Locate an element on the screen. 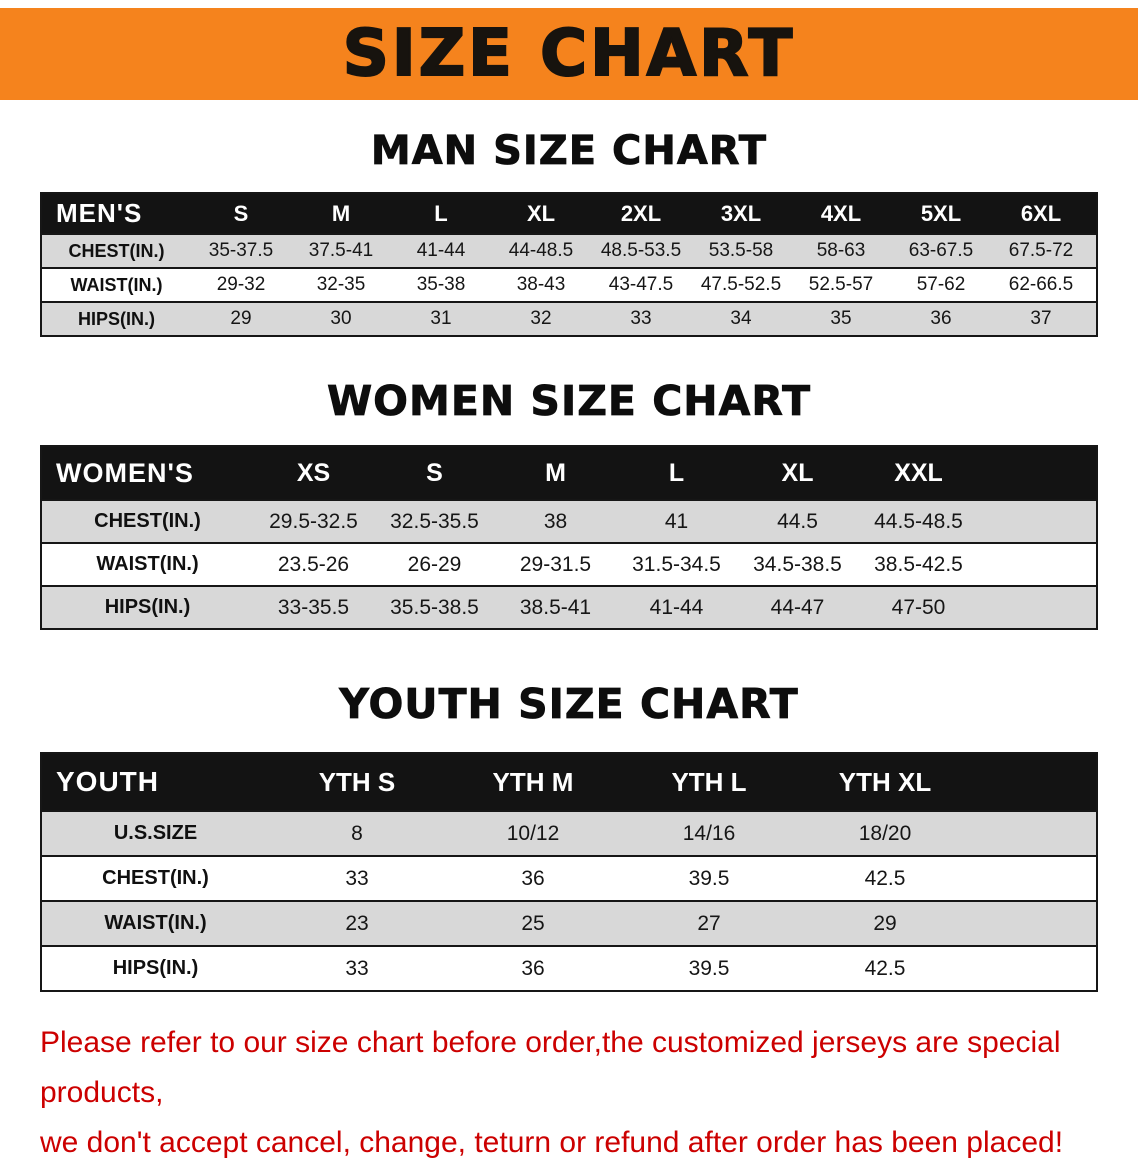 Image resolution: width=1138 pixels, height=1168 pixels. size-value-cell: 52.5-57 is located at coordinates (841, 284).